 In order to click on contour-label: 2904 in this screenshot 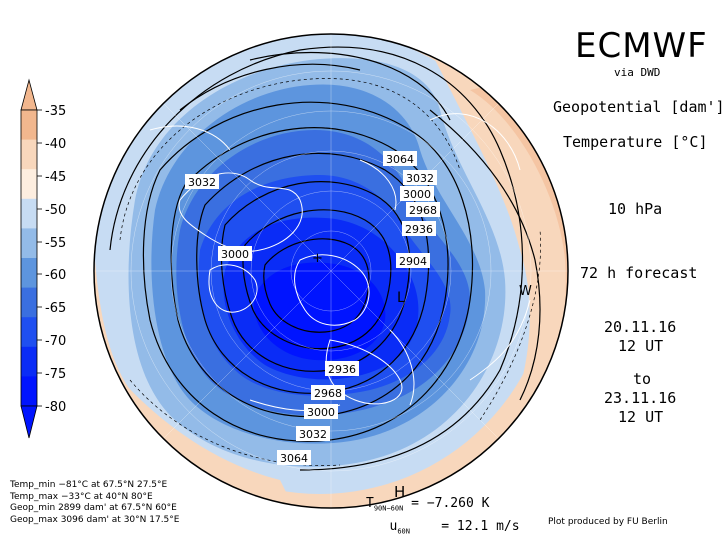, I will do `click(413, 260)`.